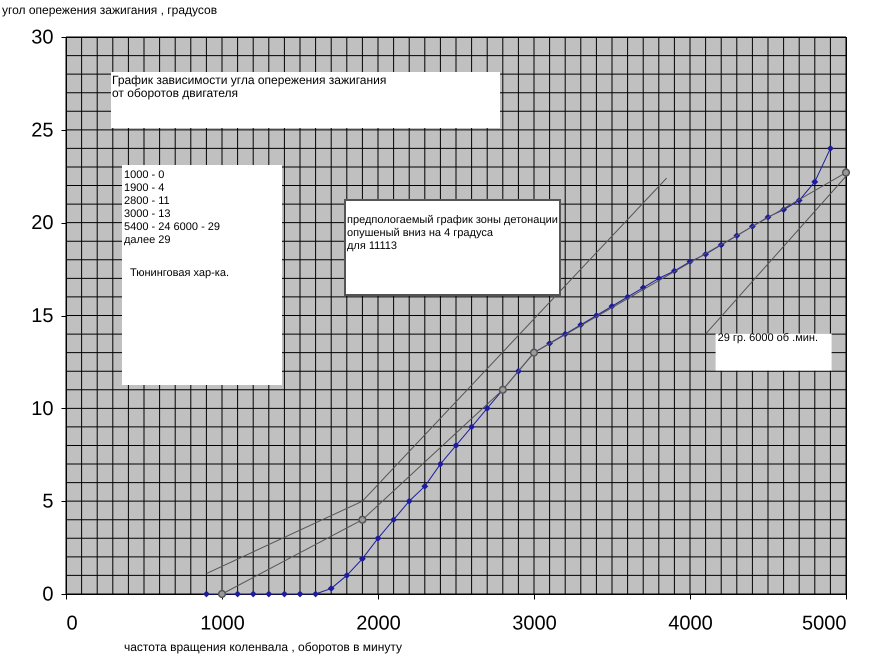 This screenshot has height=667, width=875. Describe the element at coordinates (534, 623) in the screenshot. I see `x-tick-label: 3000` at that location.